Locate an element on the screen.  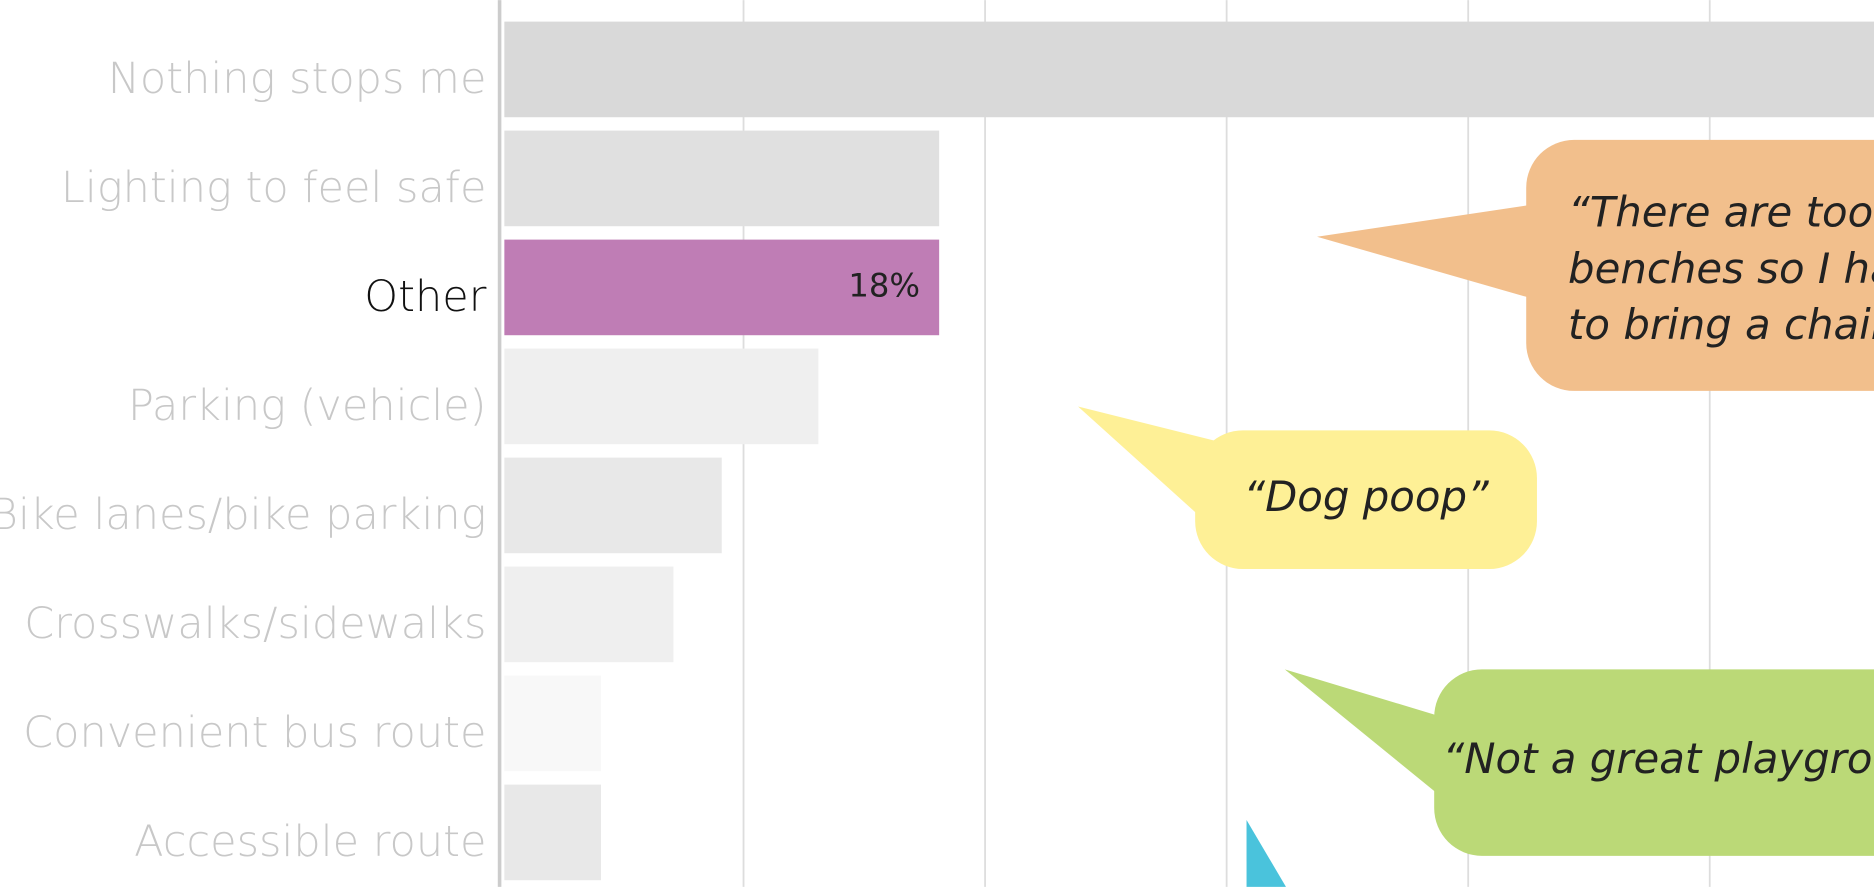
y-tick-label: Lighting to feel safe is located at coordinates (274, 188).